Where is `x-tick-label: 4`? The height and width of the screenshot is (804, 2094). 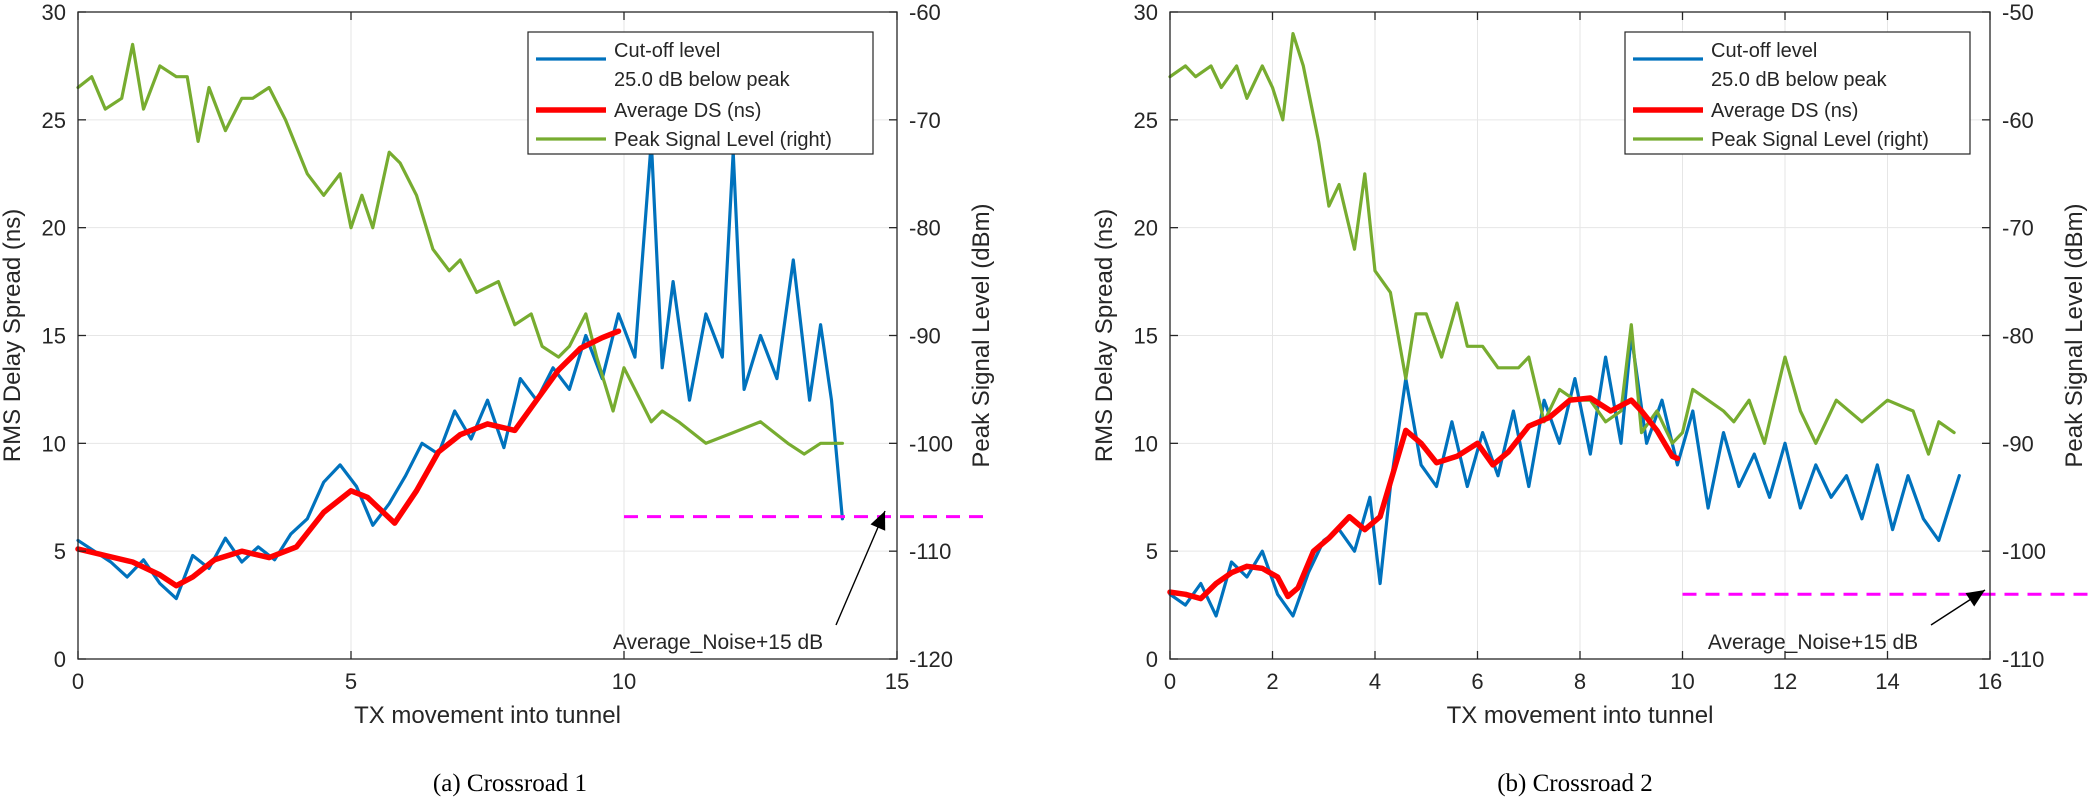 x-tick-label: 4 is located at coordinates (1375, 681).